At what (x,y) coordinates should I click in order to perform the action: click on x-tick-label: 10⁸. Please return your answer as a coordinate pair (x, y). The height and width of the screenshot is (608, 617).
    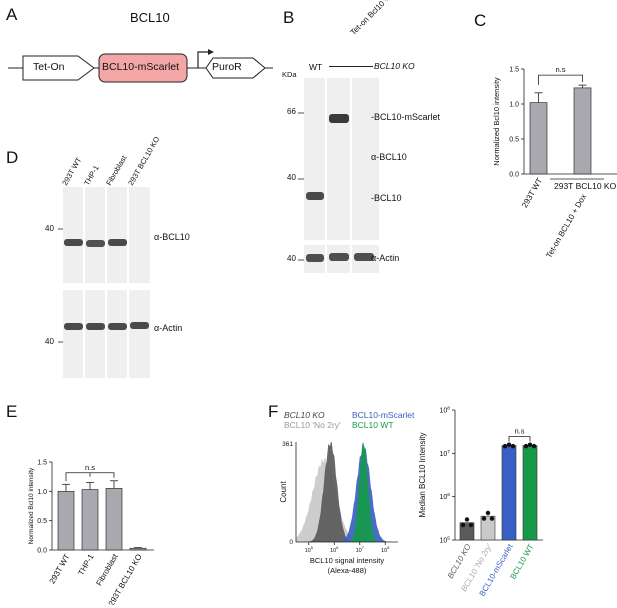
    Looking at the image, I should click on (385, 550).